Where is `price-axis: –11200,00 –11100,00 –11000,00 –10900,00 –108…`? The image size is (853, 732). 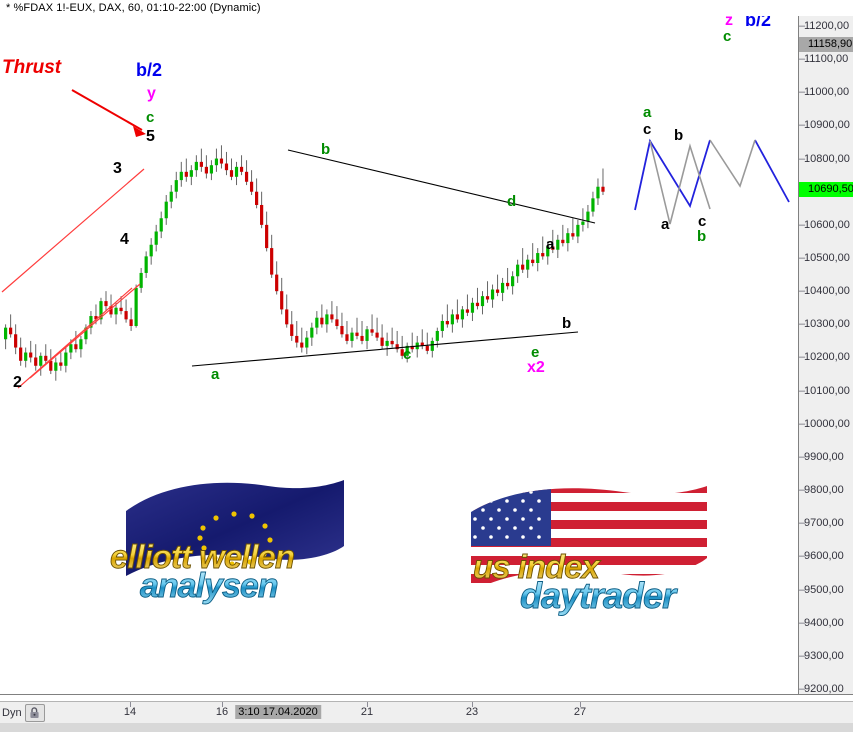
price-axis: –11200,00 –11100,00 –11000,00 –10900,00 –108… is located at coordinates (826, 355).